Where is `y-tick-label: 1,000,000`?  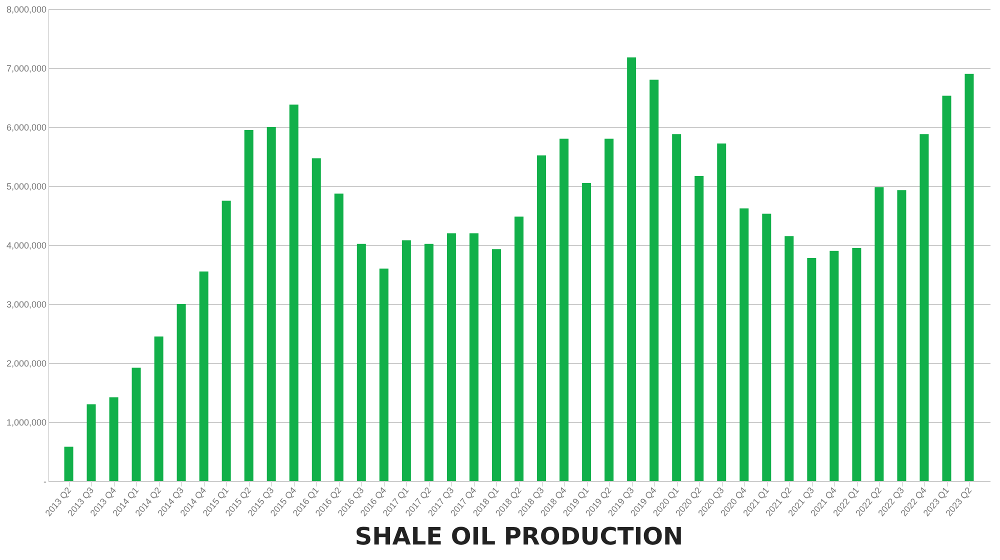 y-tick-label: 1,000,000 is located at coordinates (26, 423).